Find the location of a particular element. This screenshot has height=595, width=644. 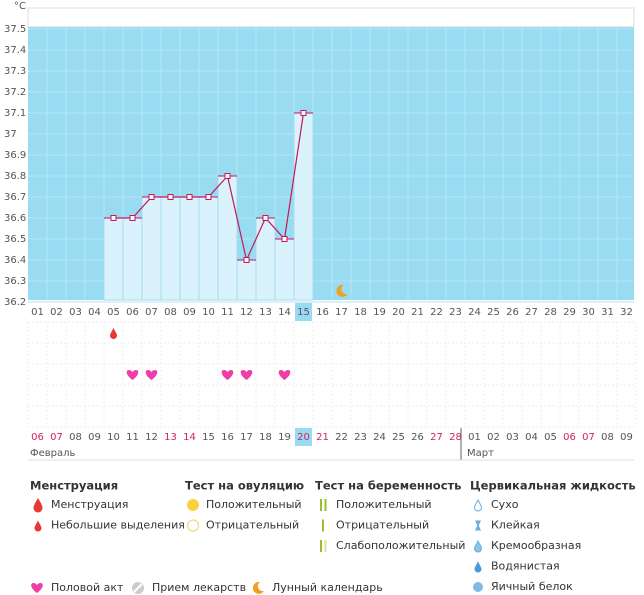

y-tick-label: 36.6 is located at coordinates (15, 218).